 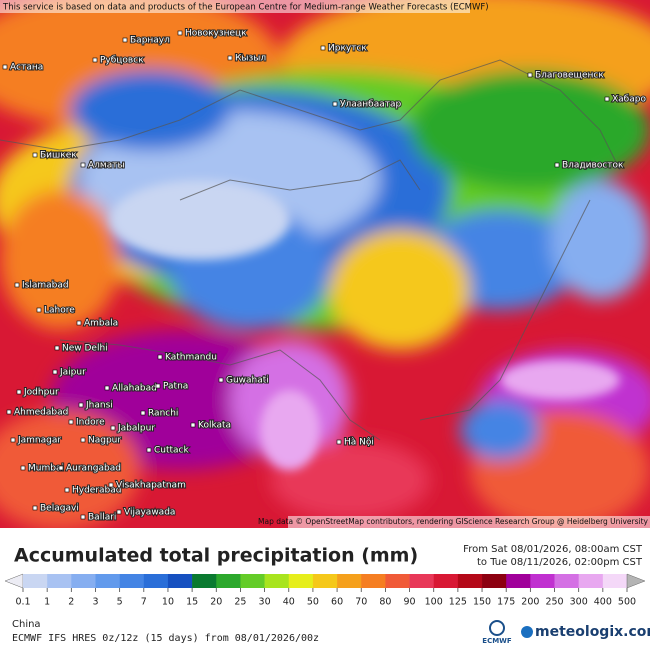 I want to click on city-label: Aurangabad, so click(x=93, y=469).